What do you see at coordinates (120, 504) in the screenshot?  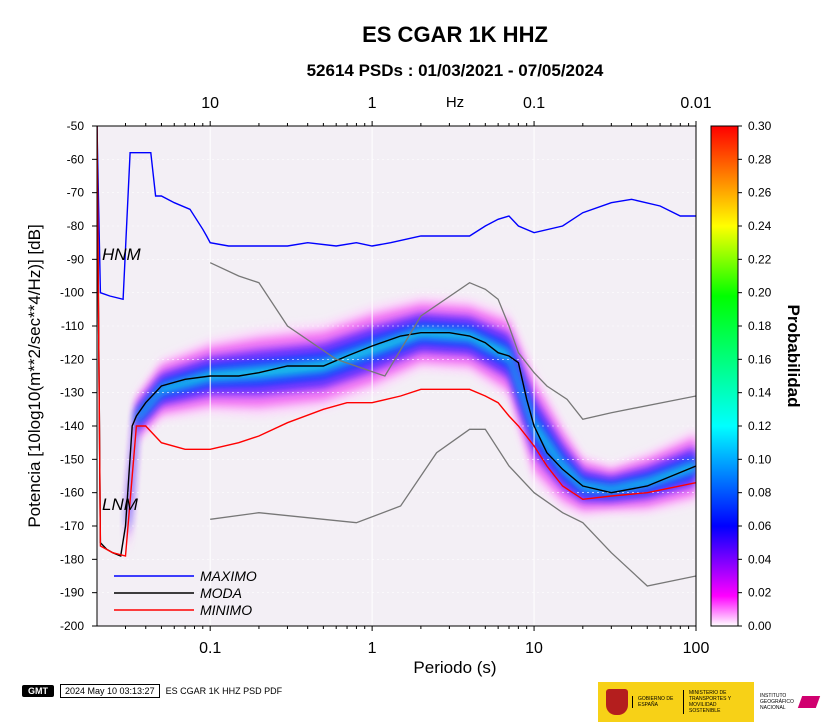 I see `annotation-lnm: LNM` at bounding box center [120, 504].